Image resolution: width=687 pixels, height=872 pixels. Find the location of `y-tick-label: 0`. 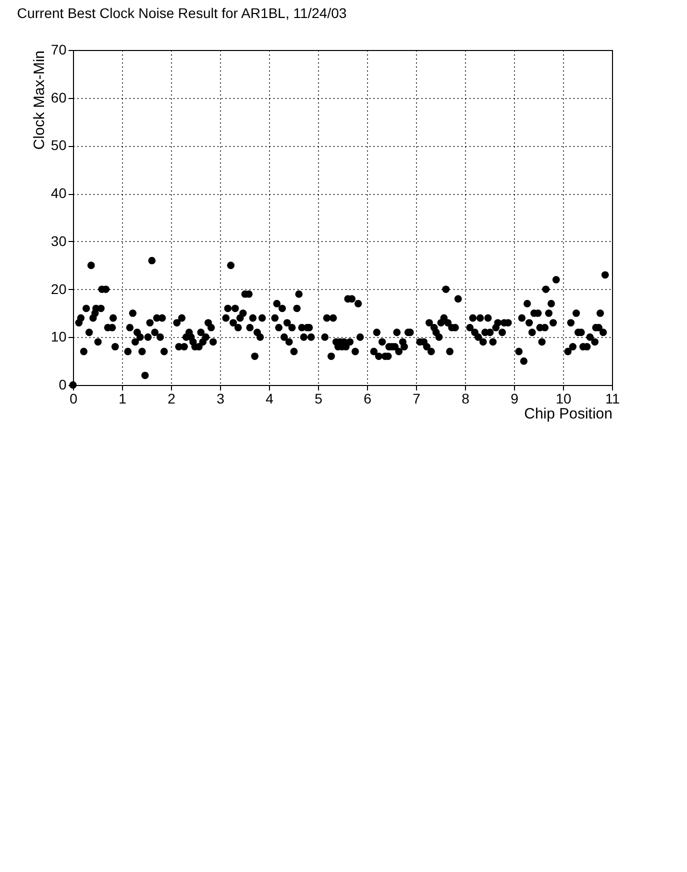

y-tick-label: 0 is located at coordinates (62, 384).